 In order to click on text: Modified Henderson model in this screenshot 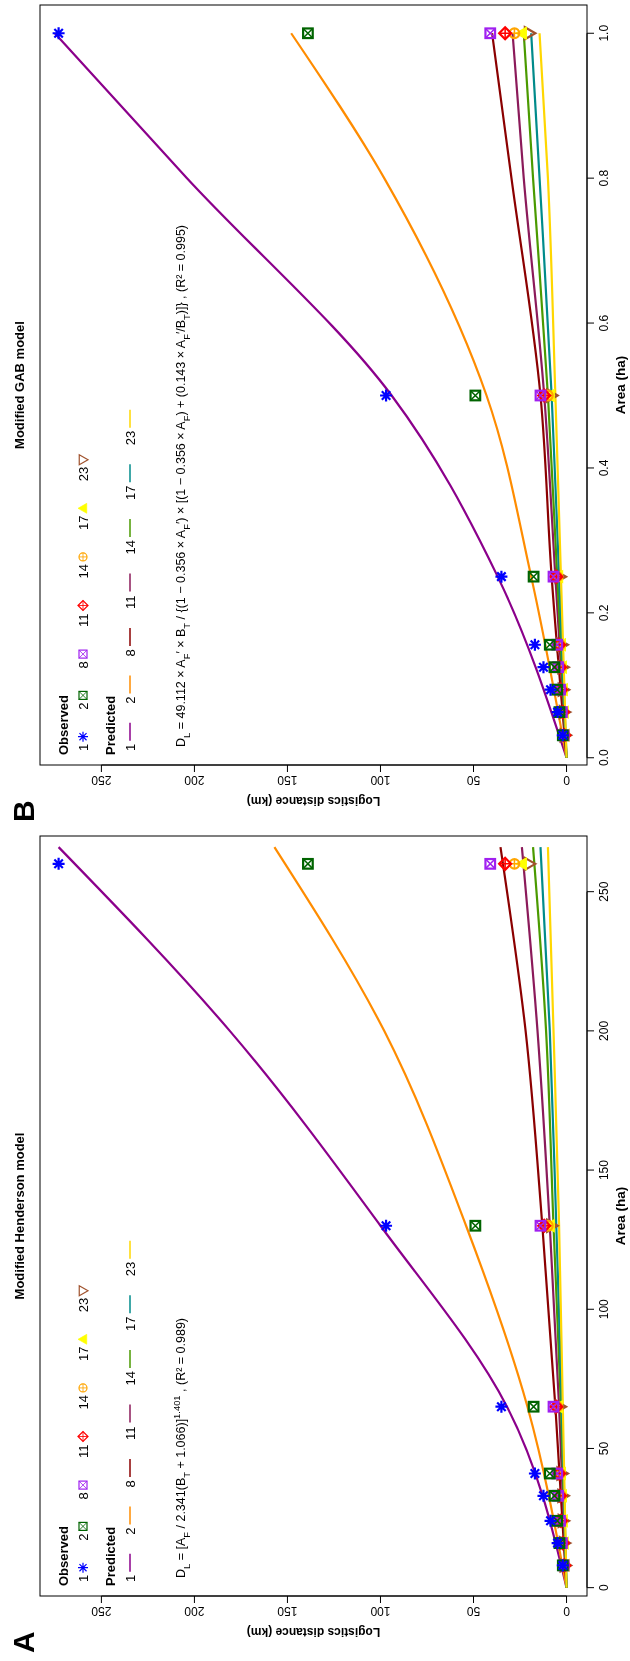, I will do `click(19, 1216)`.